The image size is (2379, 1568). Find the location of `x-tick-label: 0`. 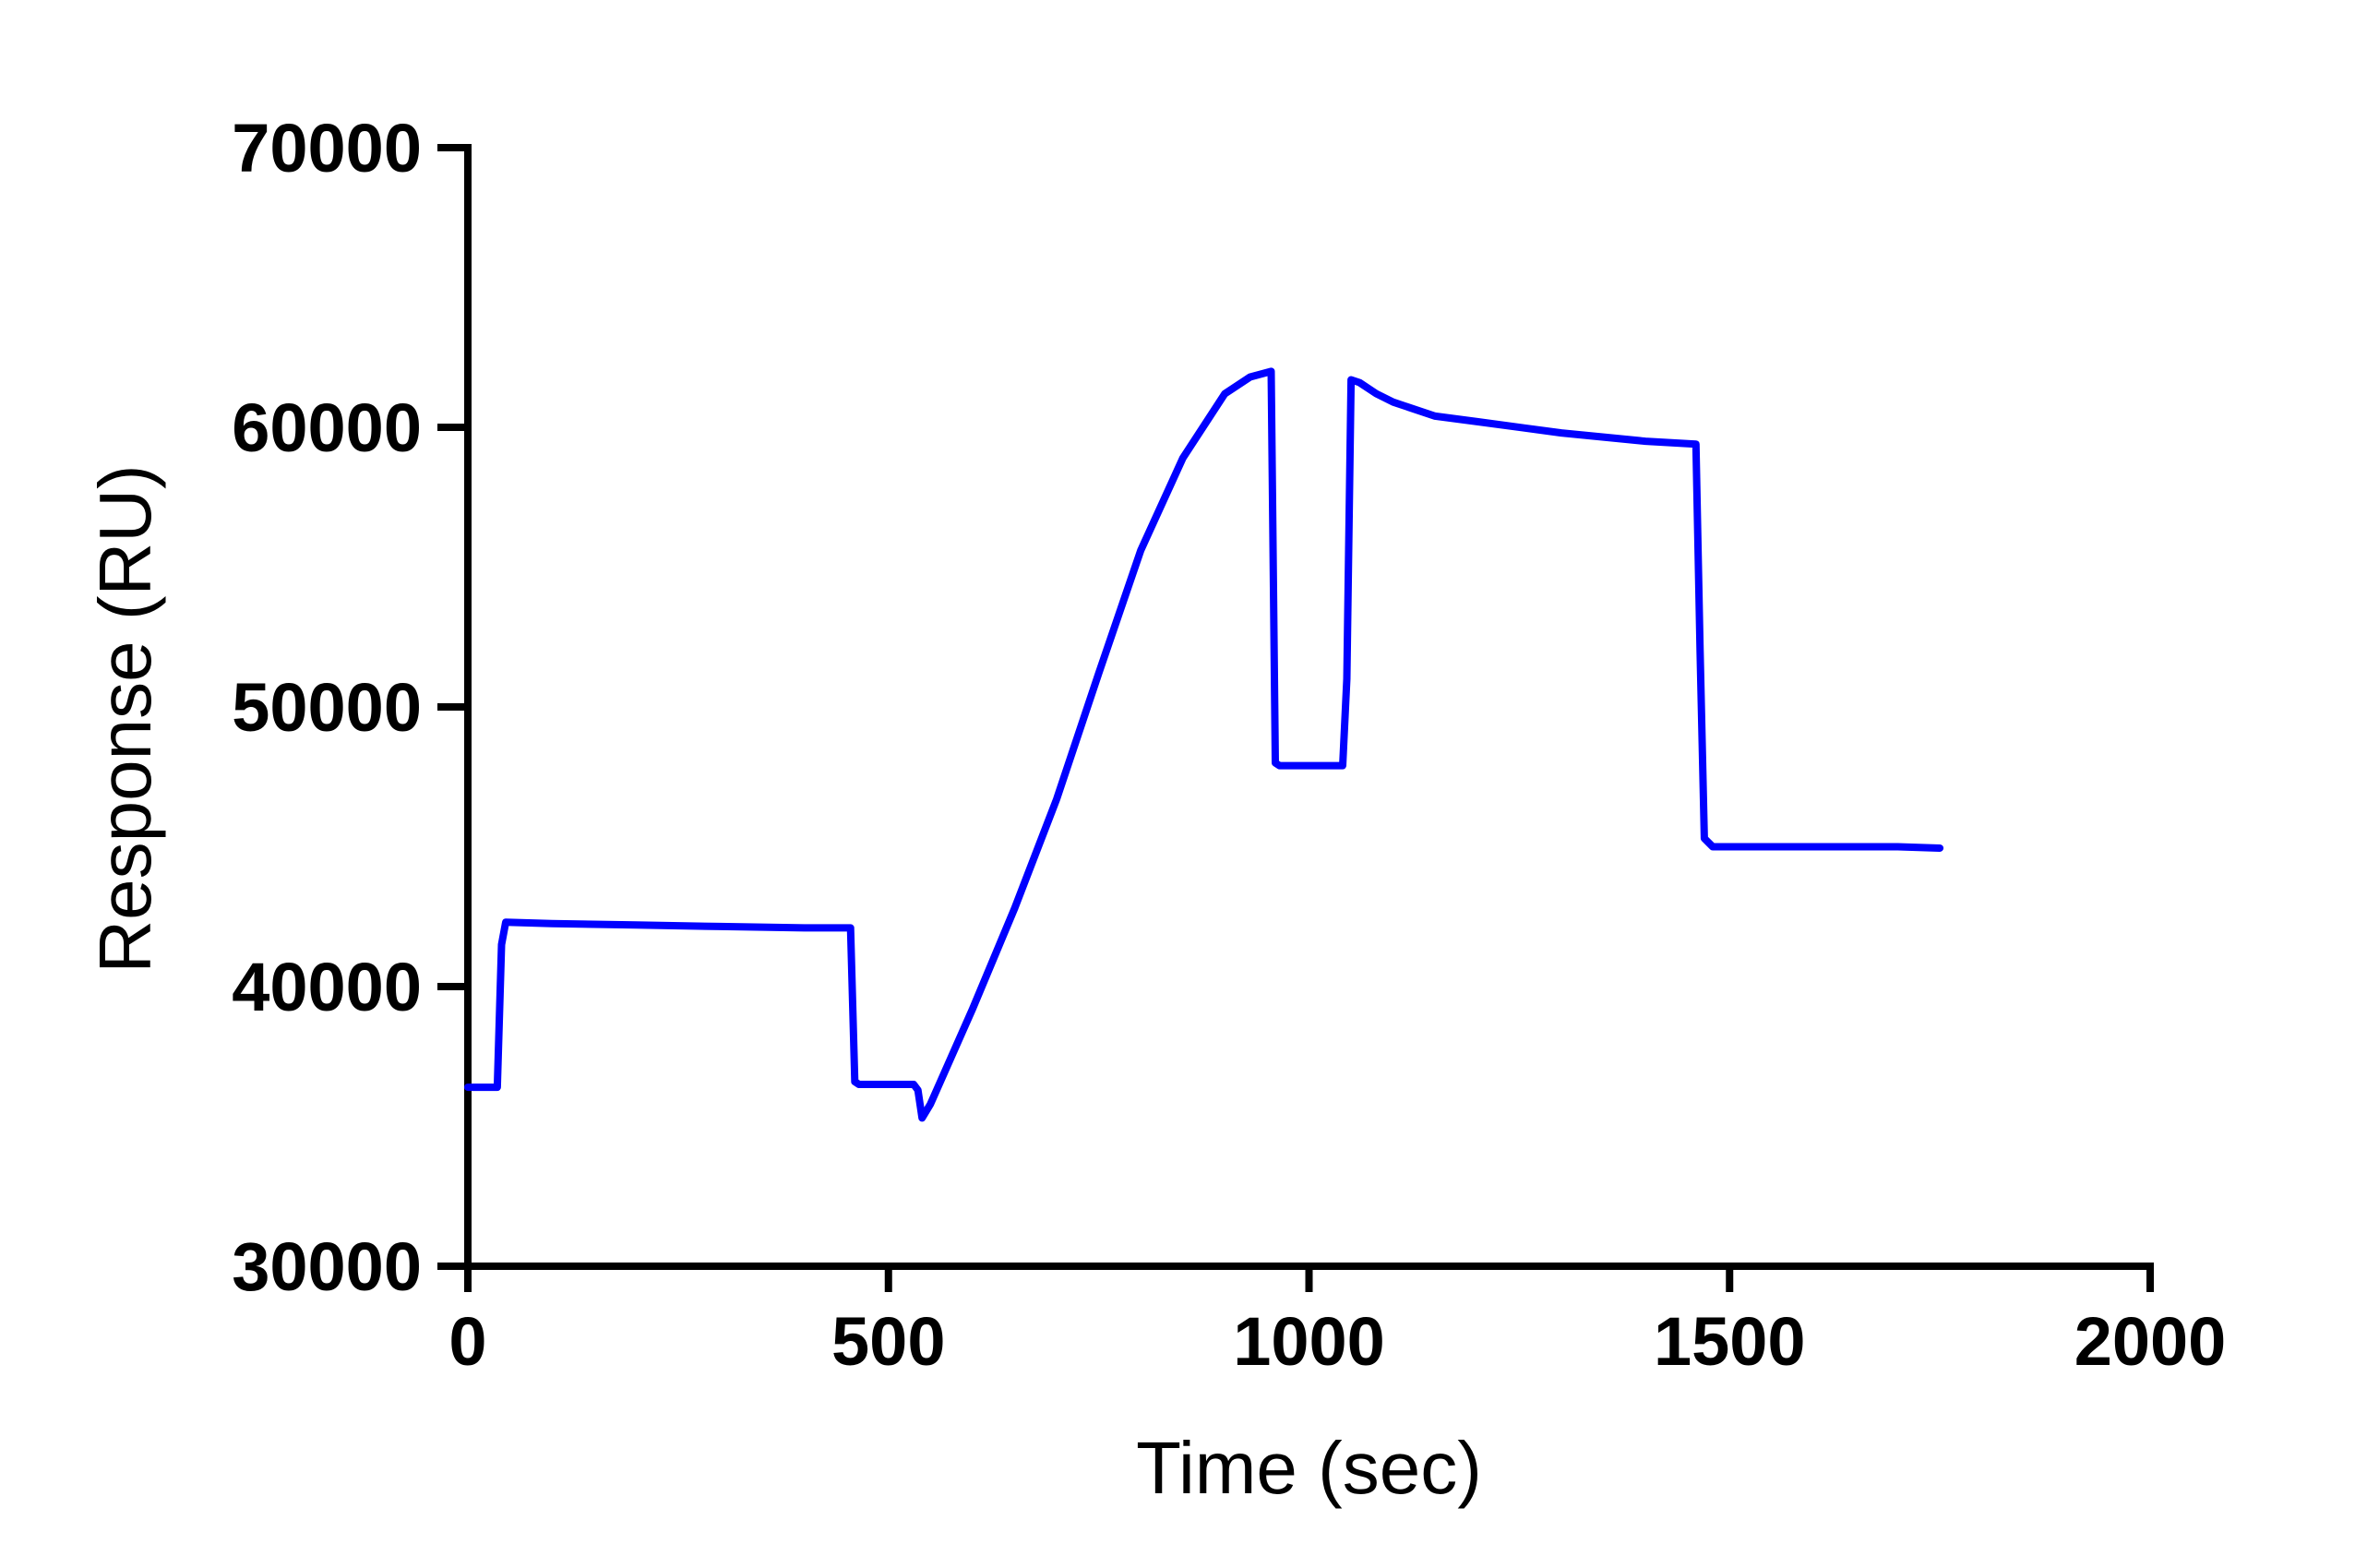

x-tick-label: 0 is located at coordinates (467, 1342).